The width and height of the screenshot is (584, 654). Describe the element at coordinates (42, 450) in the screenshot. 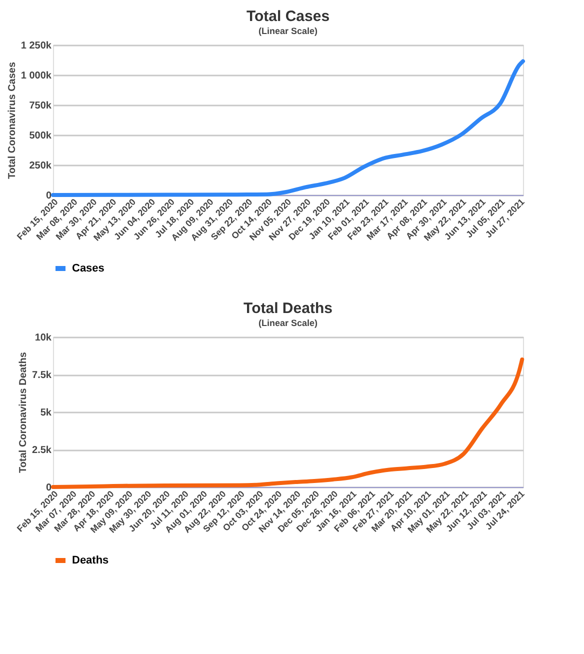

I see `y-tick-label: 2.5k` at that location.